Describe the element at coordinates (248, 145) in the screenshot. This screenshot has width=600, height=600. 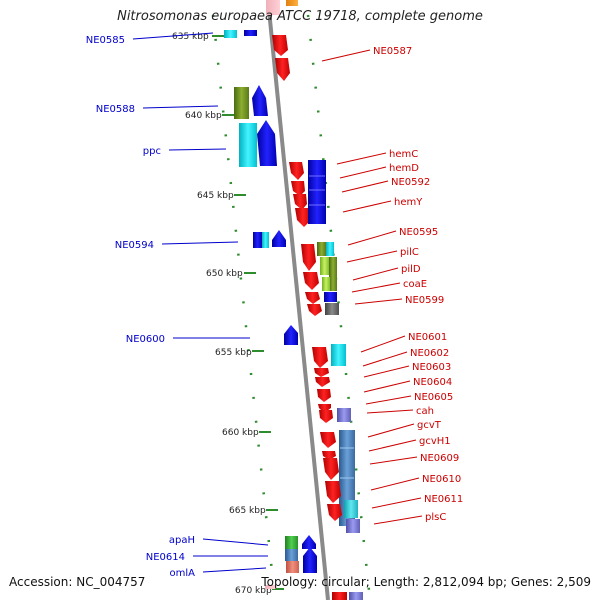
I see `gene-ppc-cyan` at that location.